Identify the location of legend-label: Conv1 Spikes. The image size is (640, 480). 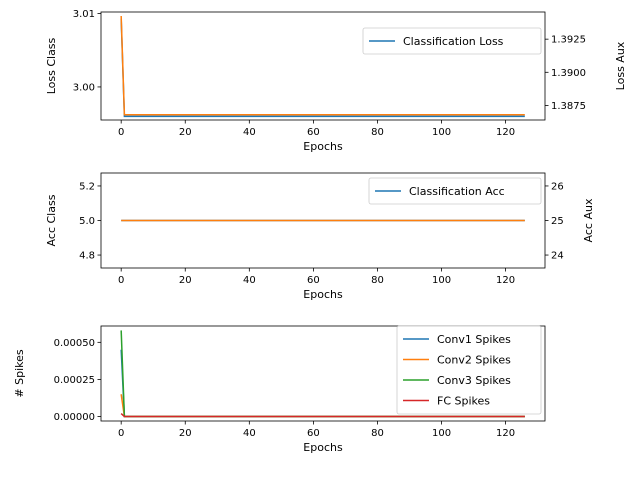
(474, 339).